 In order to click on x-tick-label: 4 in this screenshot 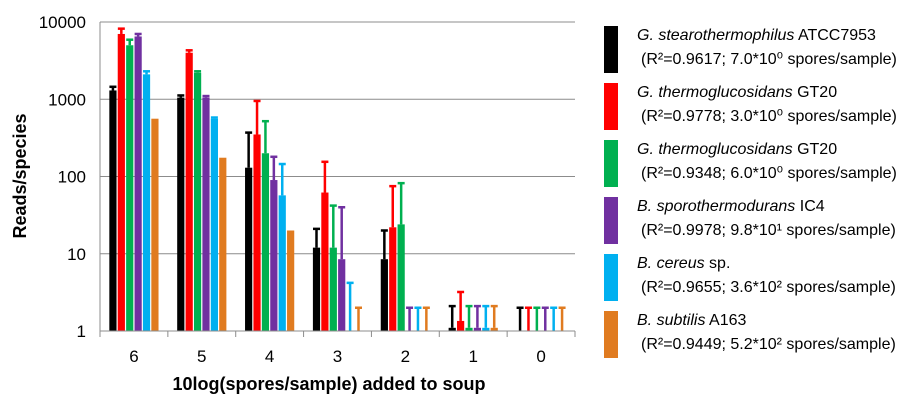, I will do `click(269, 356)`.